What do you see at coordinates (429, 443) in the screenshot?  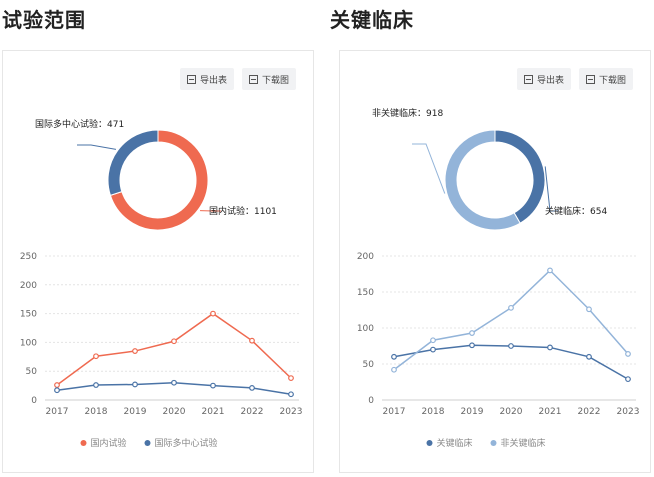 I see `legend-marker-关键临床` at bounding box center [429, 443].